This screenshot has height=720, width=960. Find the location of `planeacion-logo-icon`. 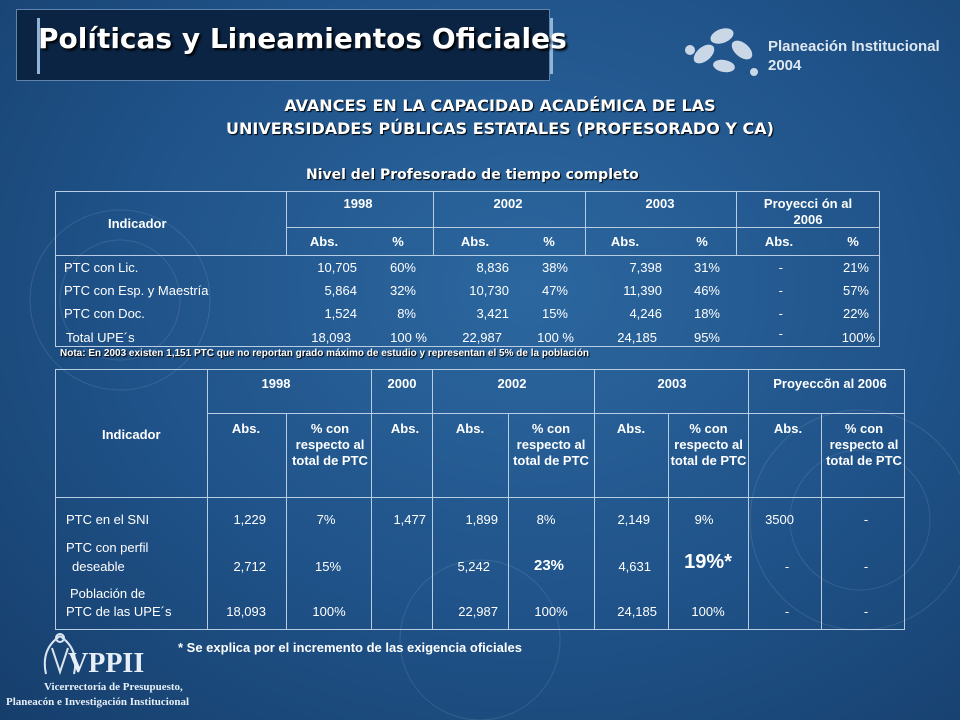

planeacion-logo-icon is located at coordinates (721, 52).